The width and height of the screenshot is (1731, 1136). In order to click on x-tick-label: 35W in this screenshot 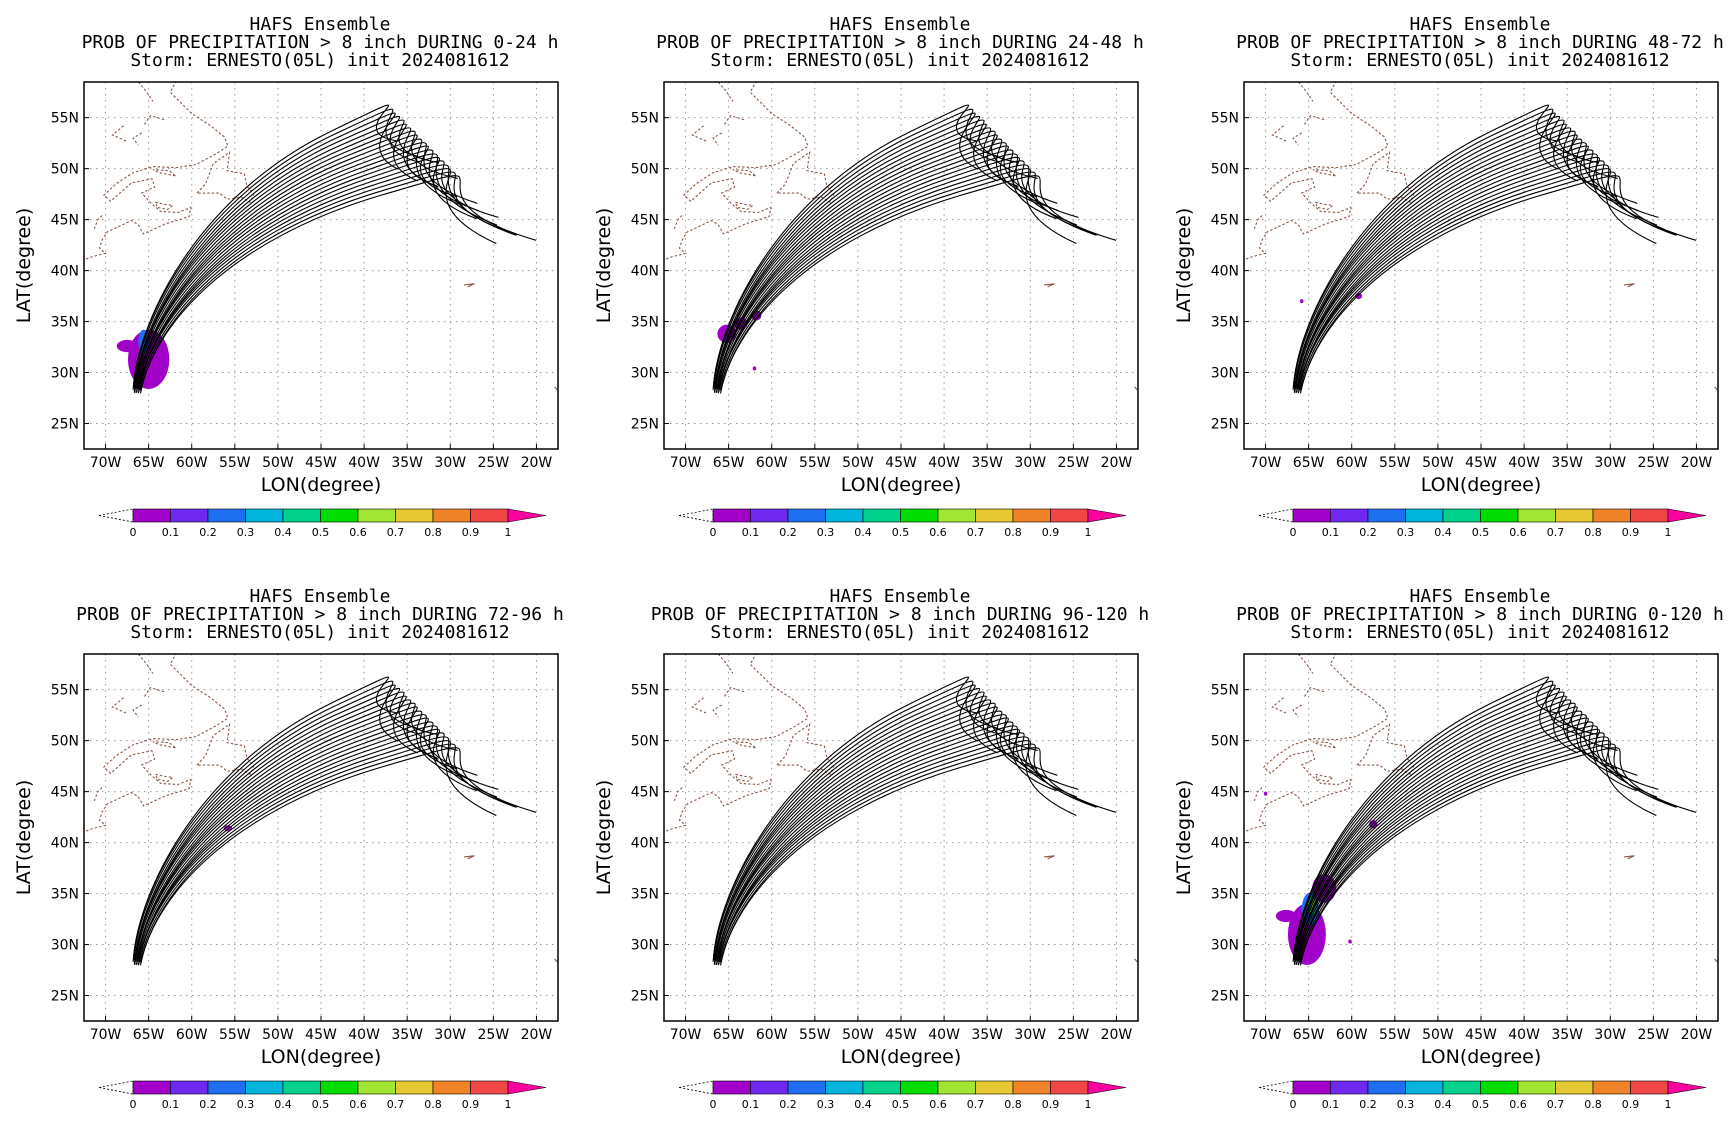, I will do `click(987, 463)`.